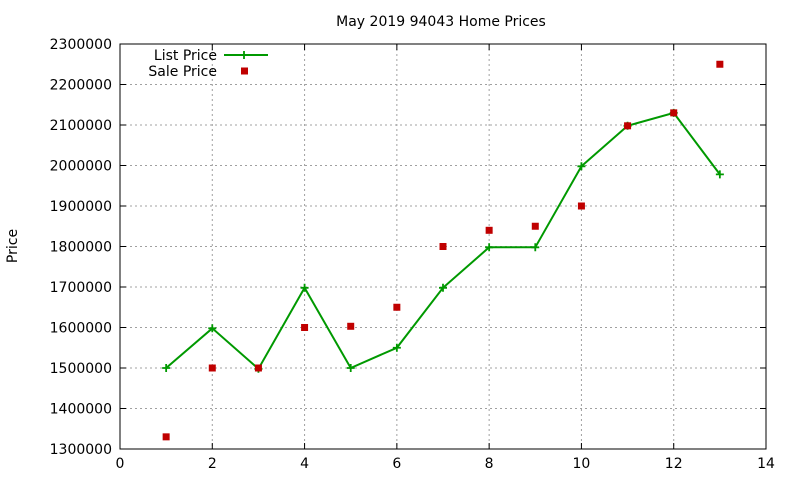  Describe the element at coordinates (304, 464) in the screenshot. I see `x-tick-label: 4` at that location.